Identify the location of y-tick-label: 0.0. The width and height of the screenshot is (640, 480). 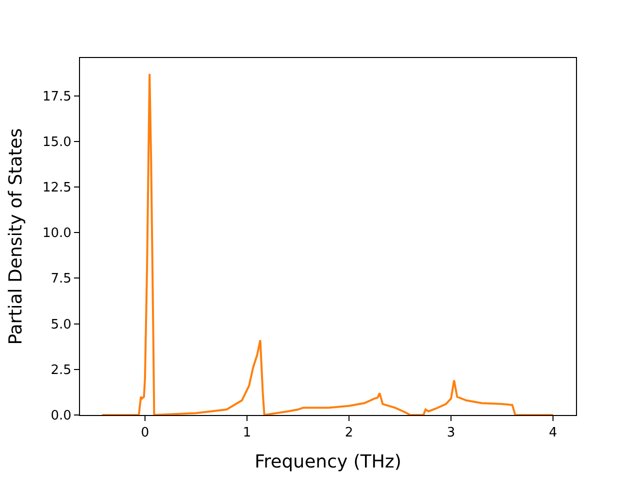
(61, 416).